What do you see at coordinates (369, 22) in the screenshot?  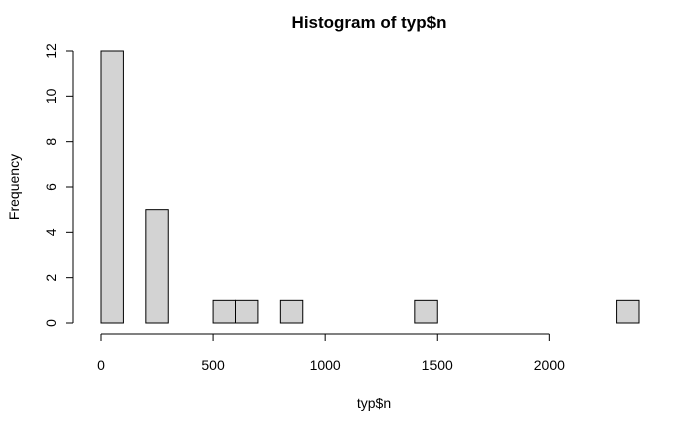 I see `chart-title: Histogram of typ$n` at bounding box center [369, 22].